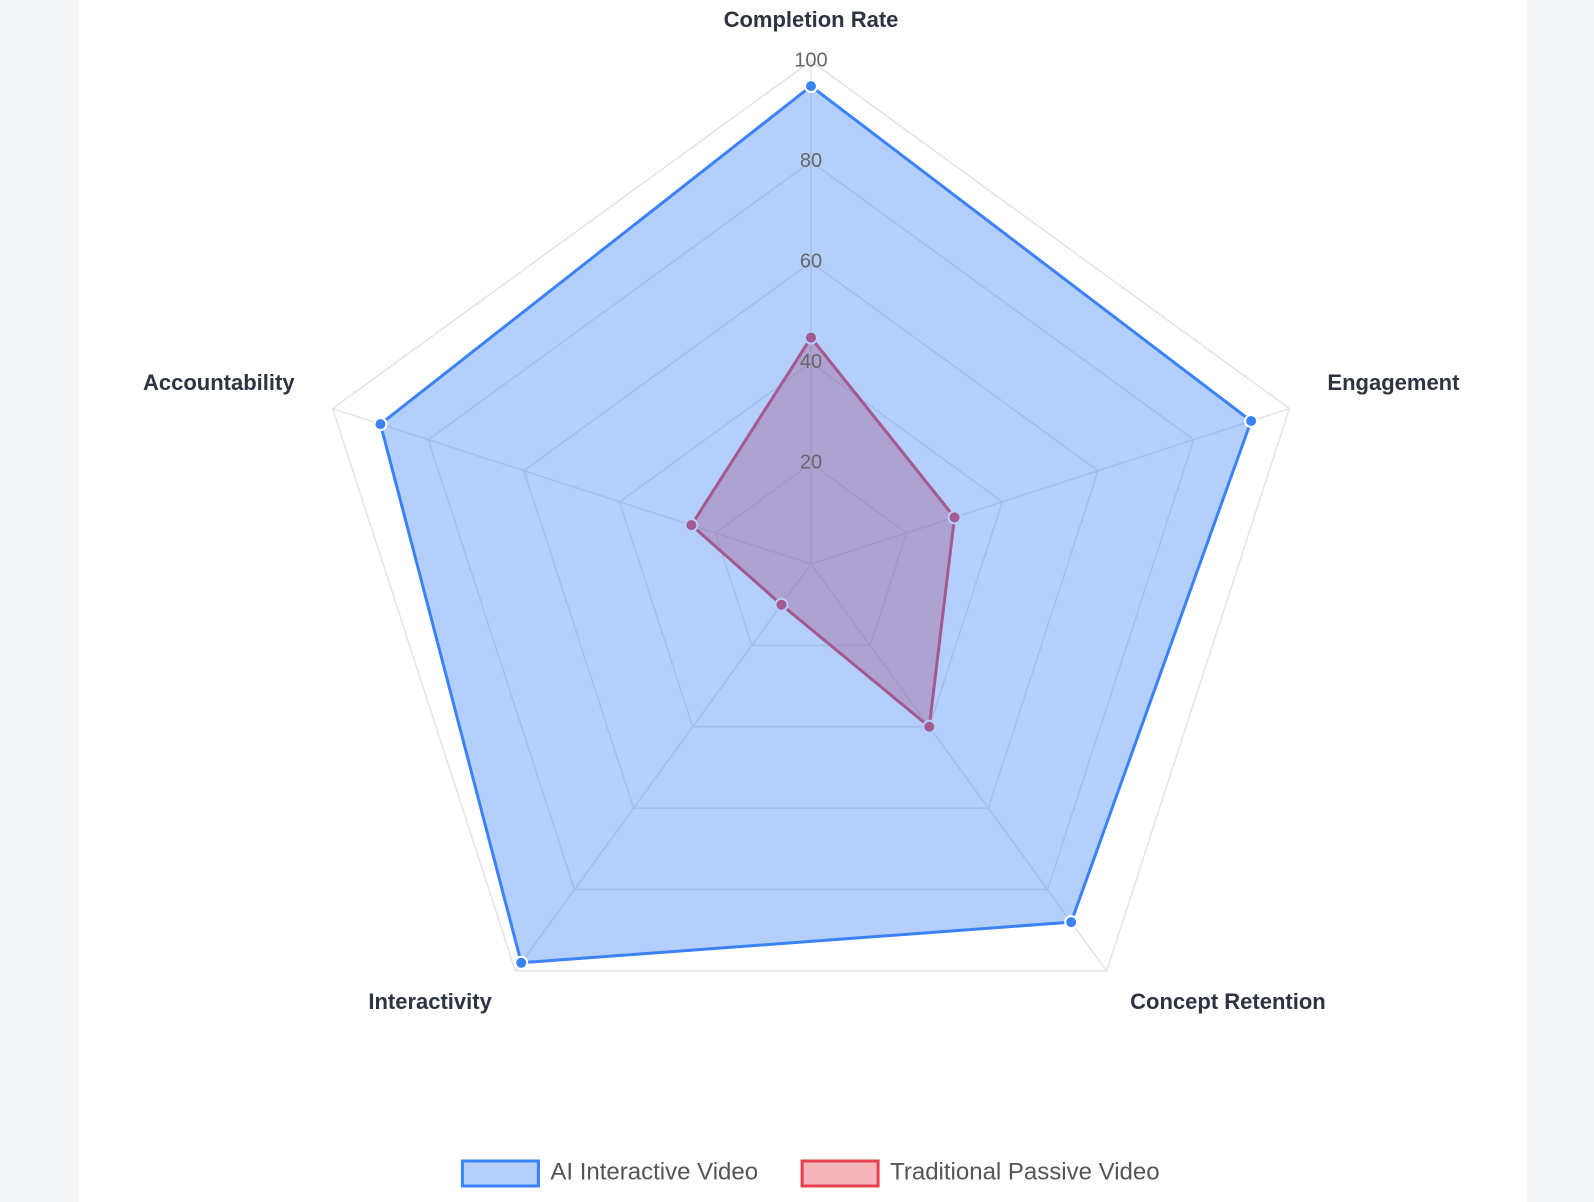 The height and width of the screenshot is (1202, 1594). What do you see at coordinates (1228, 1001) in the screenshot?
I see `axis-label: Concept Retention` at bounding box center [1228, 1001].